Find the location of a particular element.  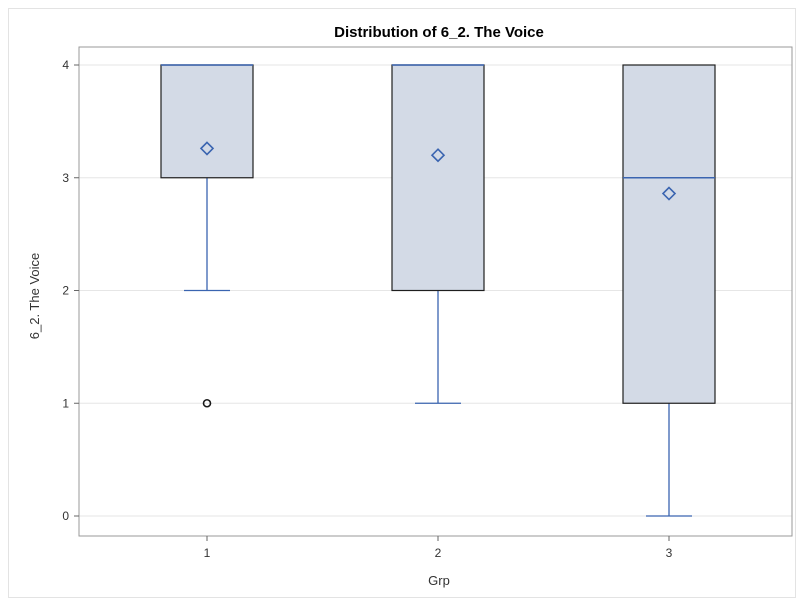

y-tick-label: 0 is located at coordinates (65, 516).